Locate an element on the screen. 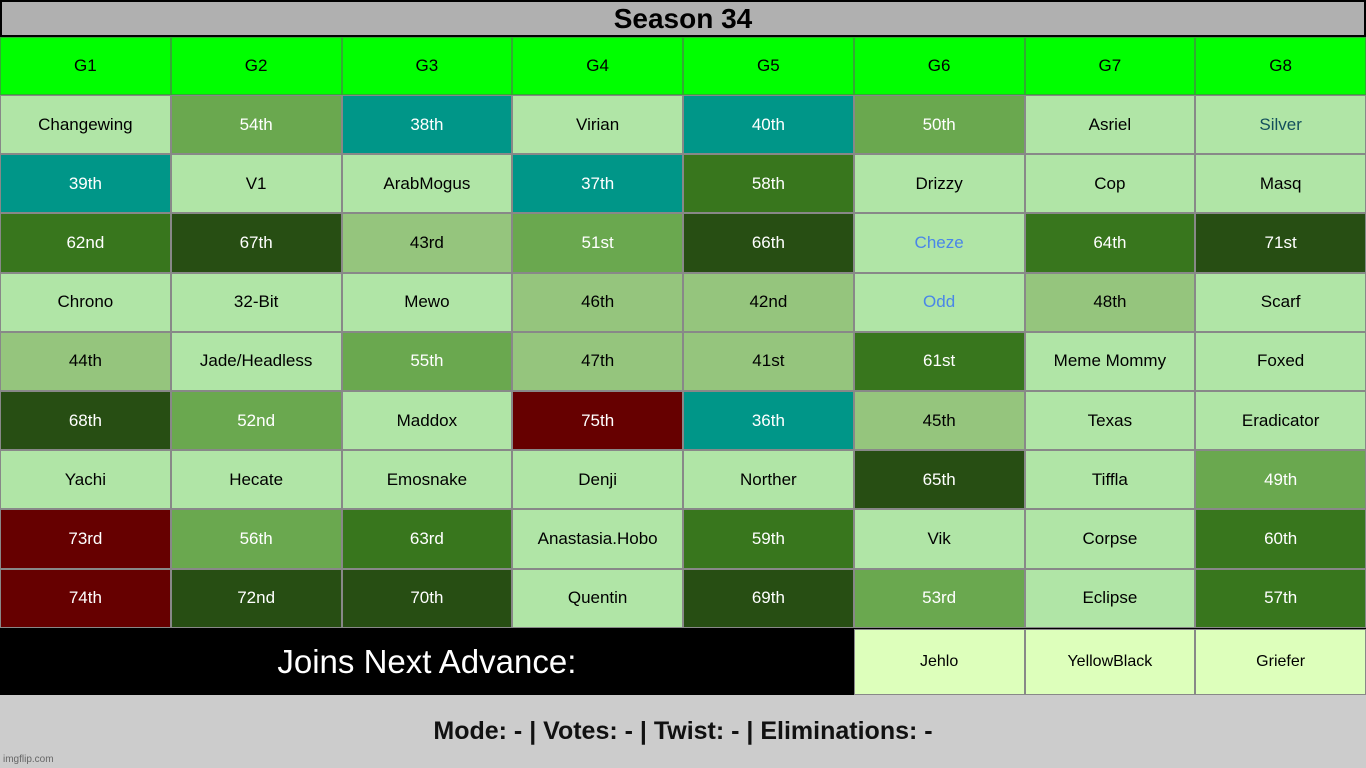 Image resolution: width=1366 pixels, height=768 pixels. contestant-cell: 39th is located at coordinates (85, 184).